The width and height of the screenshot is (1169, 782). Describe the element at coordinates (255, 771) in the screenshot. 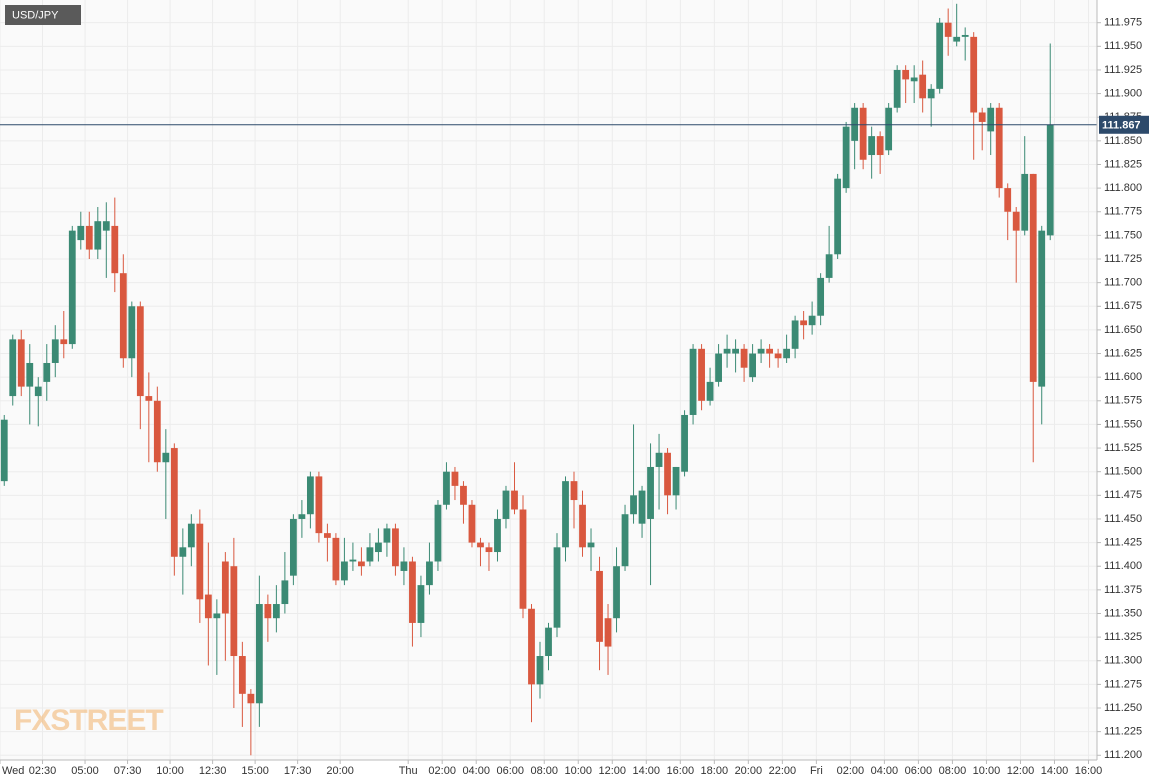

I see `x-tick-label: 15:00` at that location.